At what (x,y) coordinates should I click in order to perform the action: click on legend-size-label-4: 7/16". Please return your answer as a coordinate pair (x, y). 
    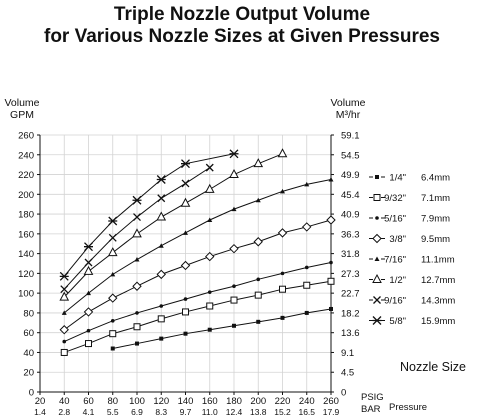
    Looking at the image, I should click on (395, 260).